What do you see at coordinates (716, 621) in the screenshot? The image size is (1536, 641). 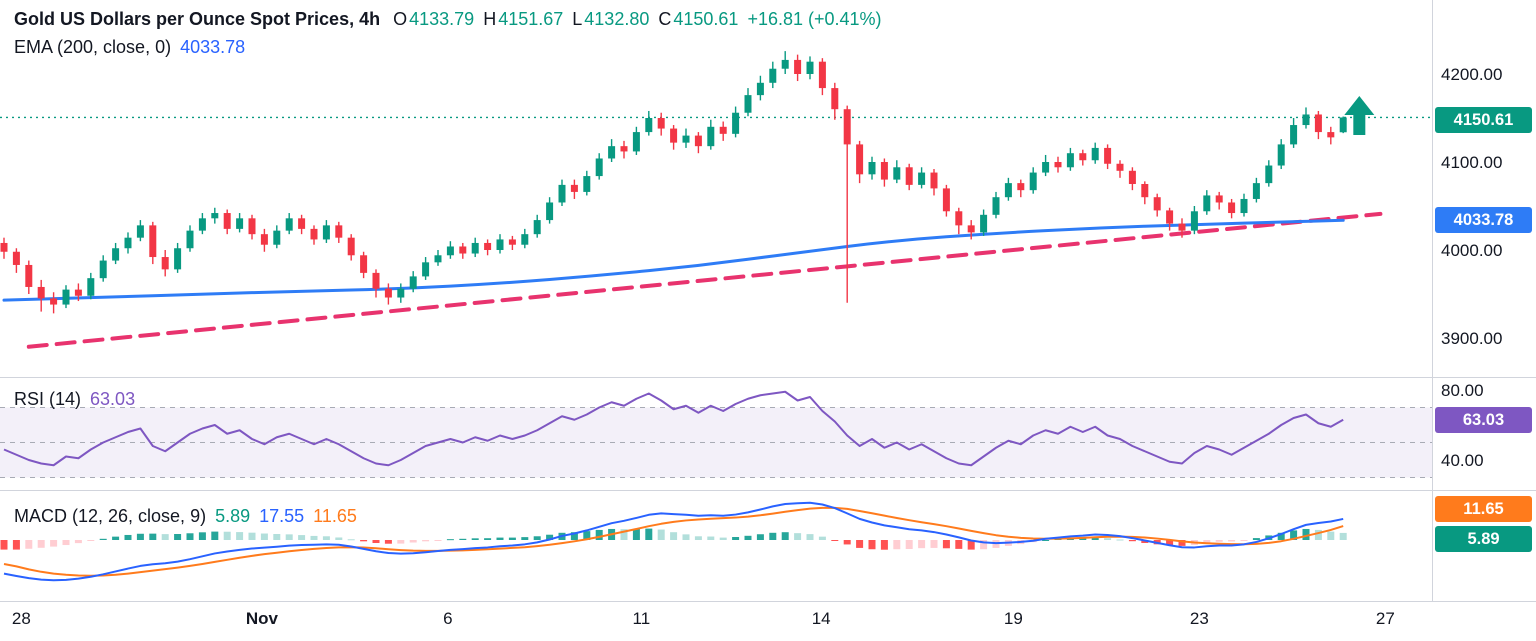 I see `time-scale` at bounding box center [716, 621].